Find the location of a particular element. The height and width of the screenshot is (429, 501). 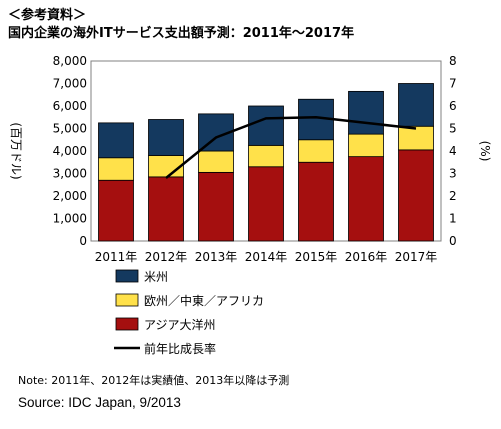

y-tick-label: 3,000 is located at coordinates (70, 174).